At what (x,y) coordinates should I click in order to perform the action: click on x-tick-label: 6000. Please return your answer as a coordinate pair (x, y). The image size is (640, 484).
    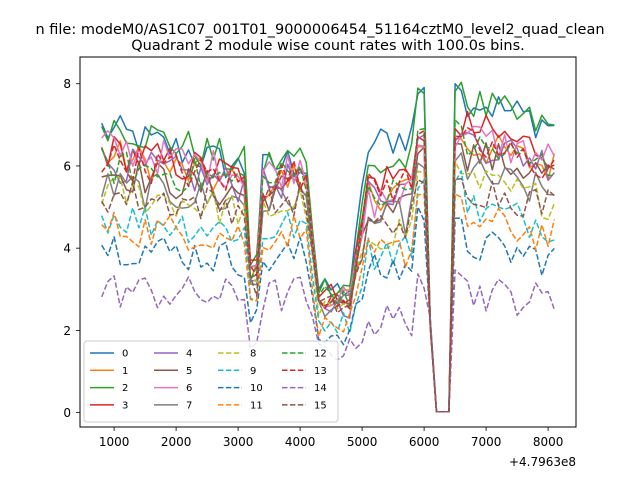
    Looking at the image, I should click on (424, 442).